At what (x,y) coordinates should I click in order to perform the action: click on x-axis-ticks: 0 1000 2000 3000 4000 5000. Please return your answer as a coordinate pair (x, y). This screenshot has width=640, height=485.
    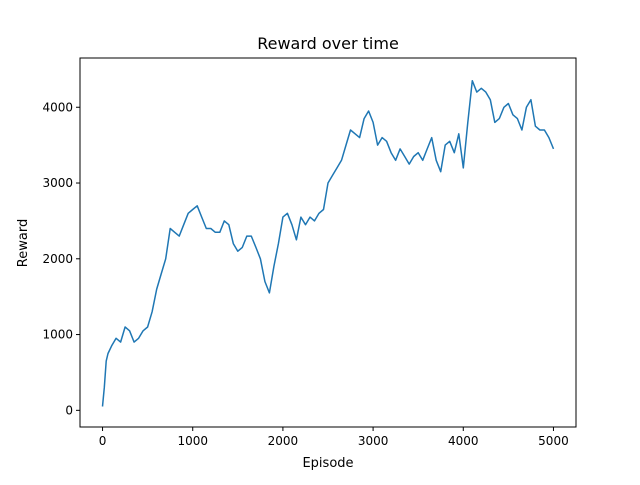
    Looking at the image, I should click on (334, 437).